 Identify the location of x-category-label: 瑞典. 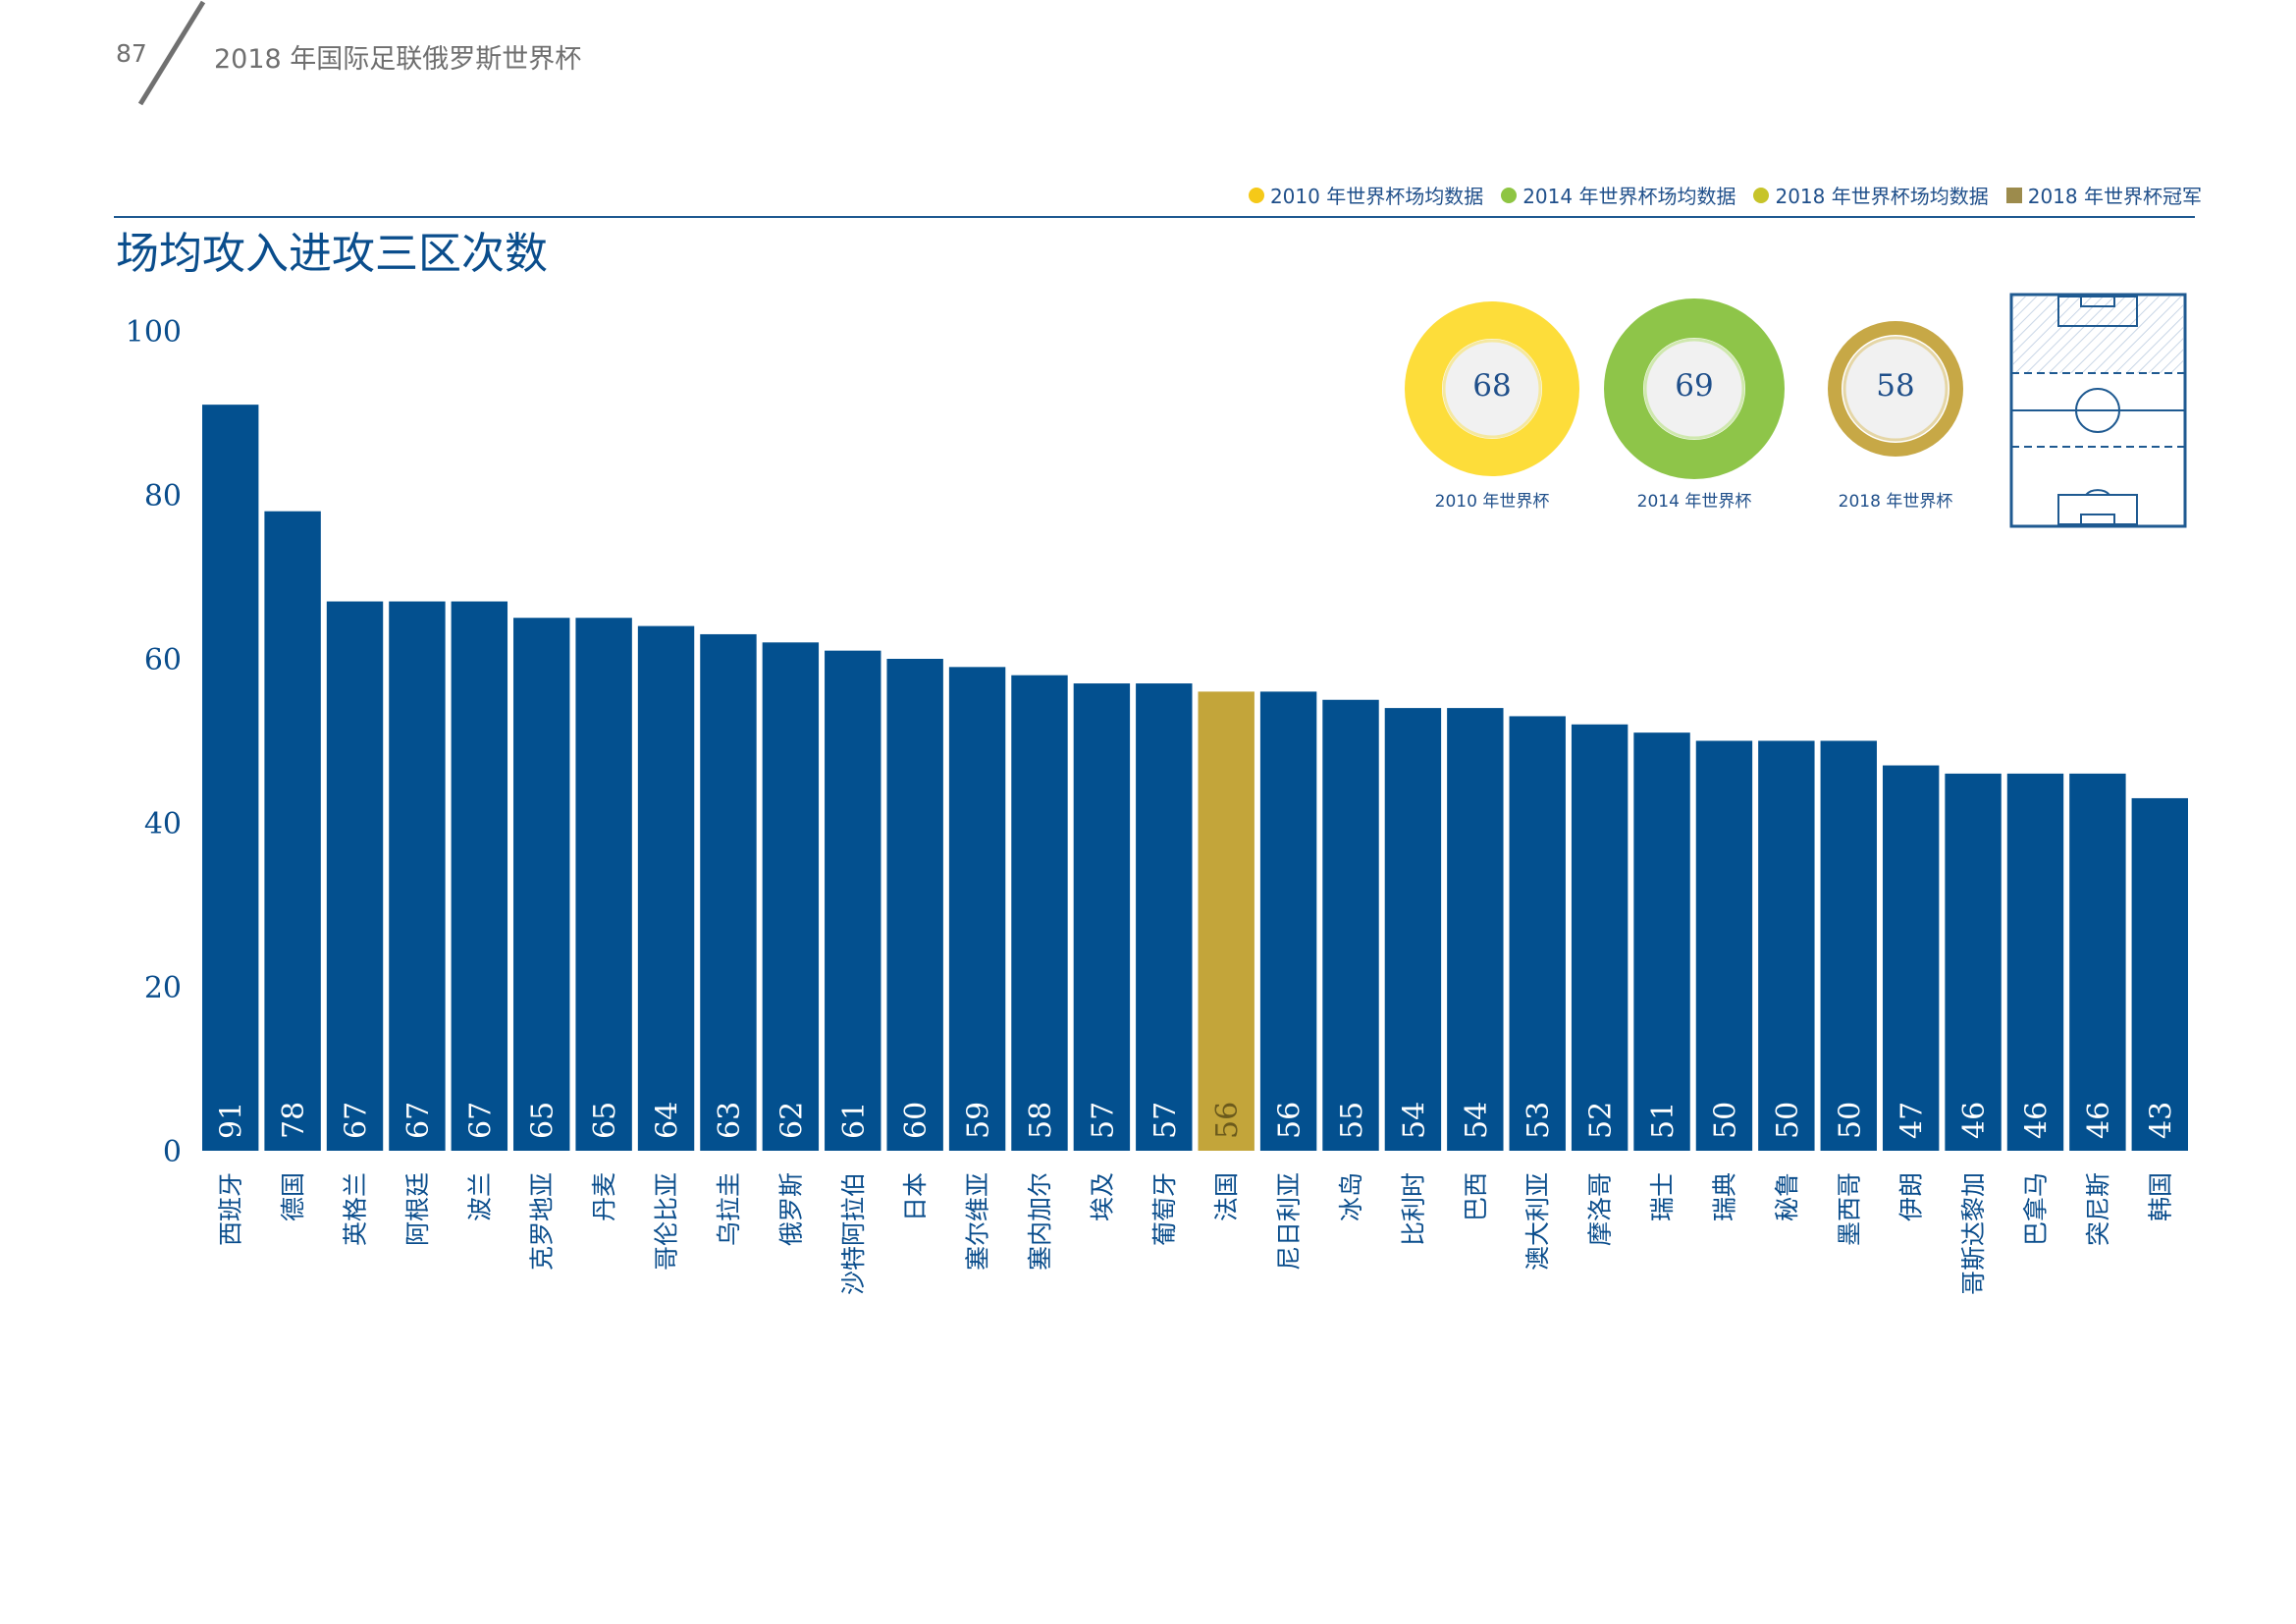
(1724, 1196).